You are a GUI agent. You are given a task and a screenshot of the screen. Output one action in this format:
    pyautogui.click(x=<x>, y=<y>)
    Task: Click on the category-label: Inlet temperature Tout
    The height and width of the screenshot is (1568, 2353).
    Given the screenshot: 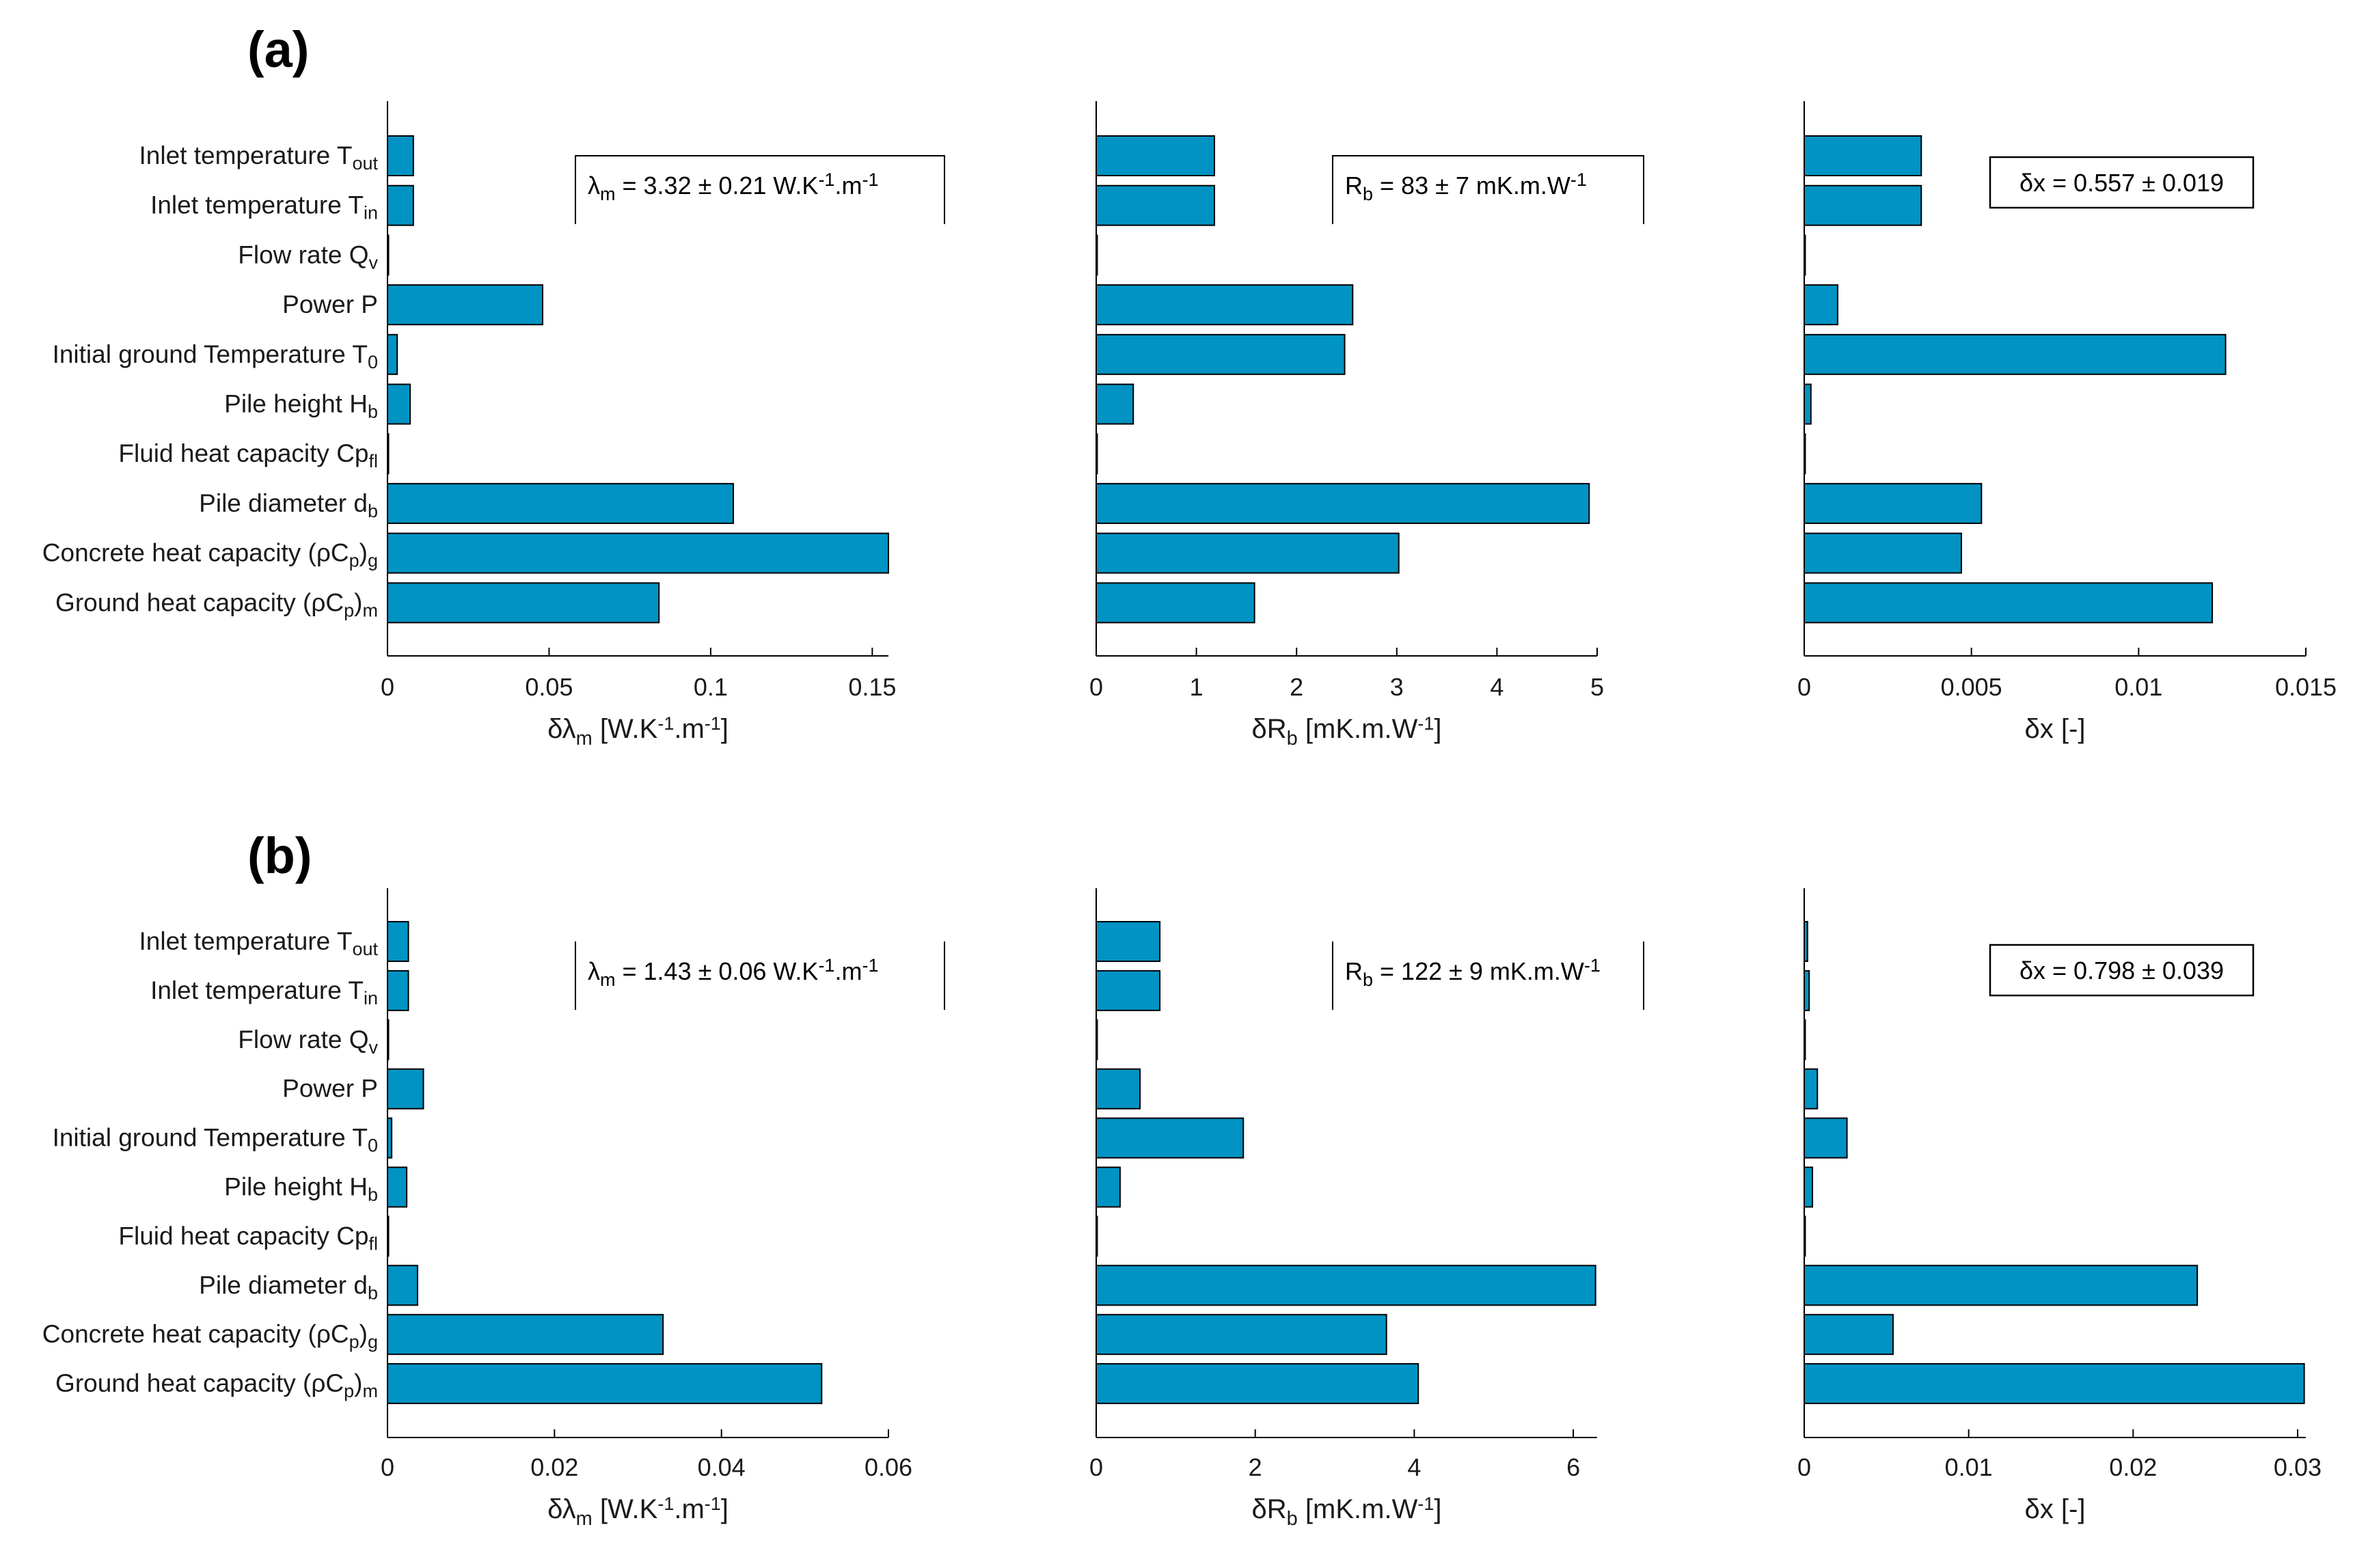 What is the action you would take?
    pyautogui.click(x=259, y=943)
    